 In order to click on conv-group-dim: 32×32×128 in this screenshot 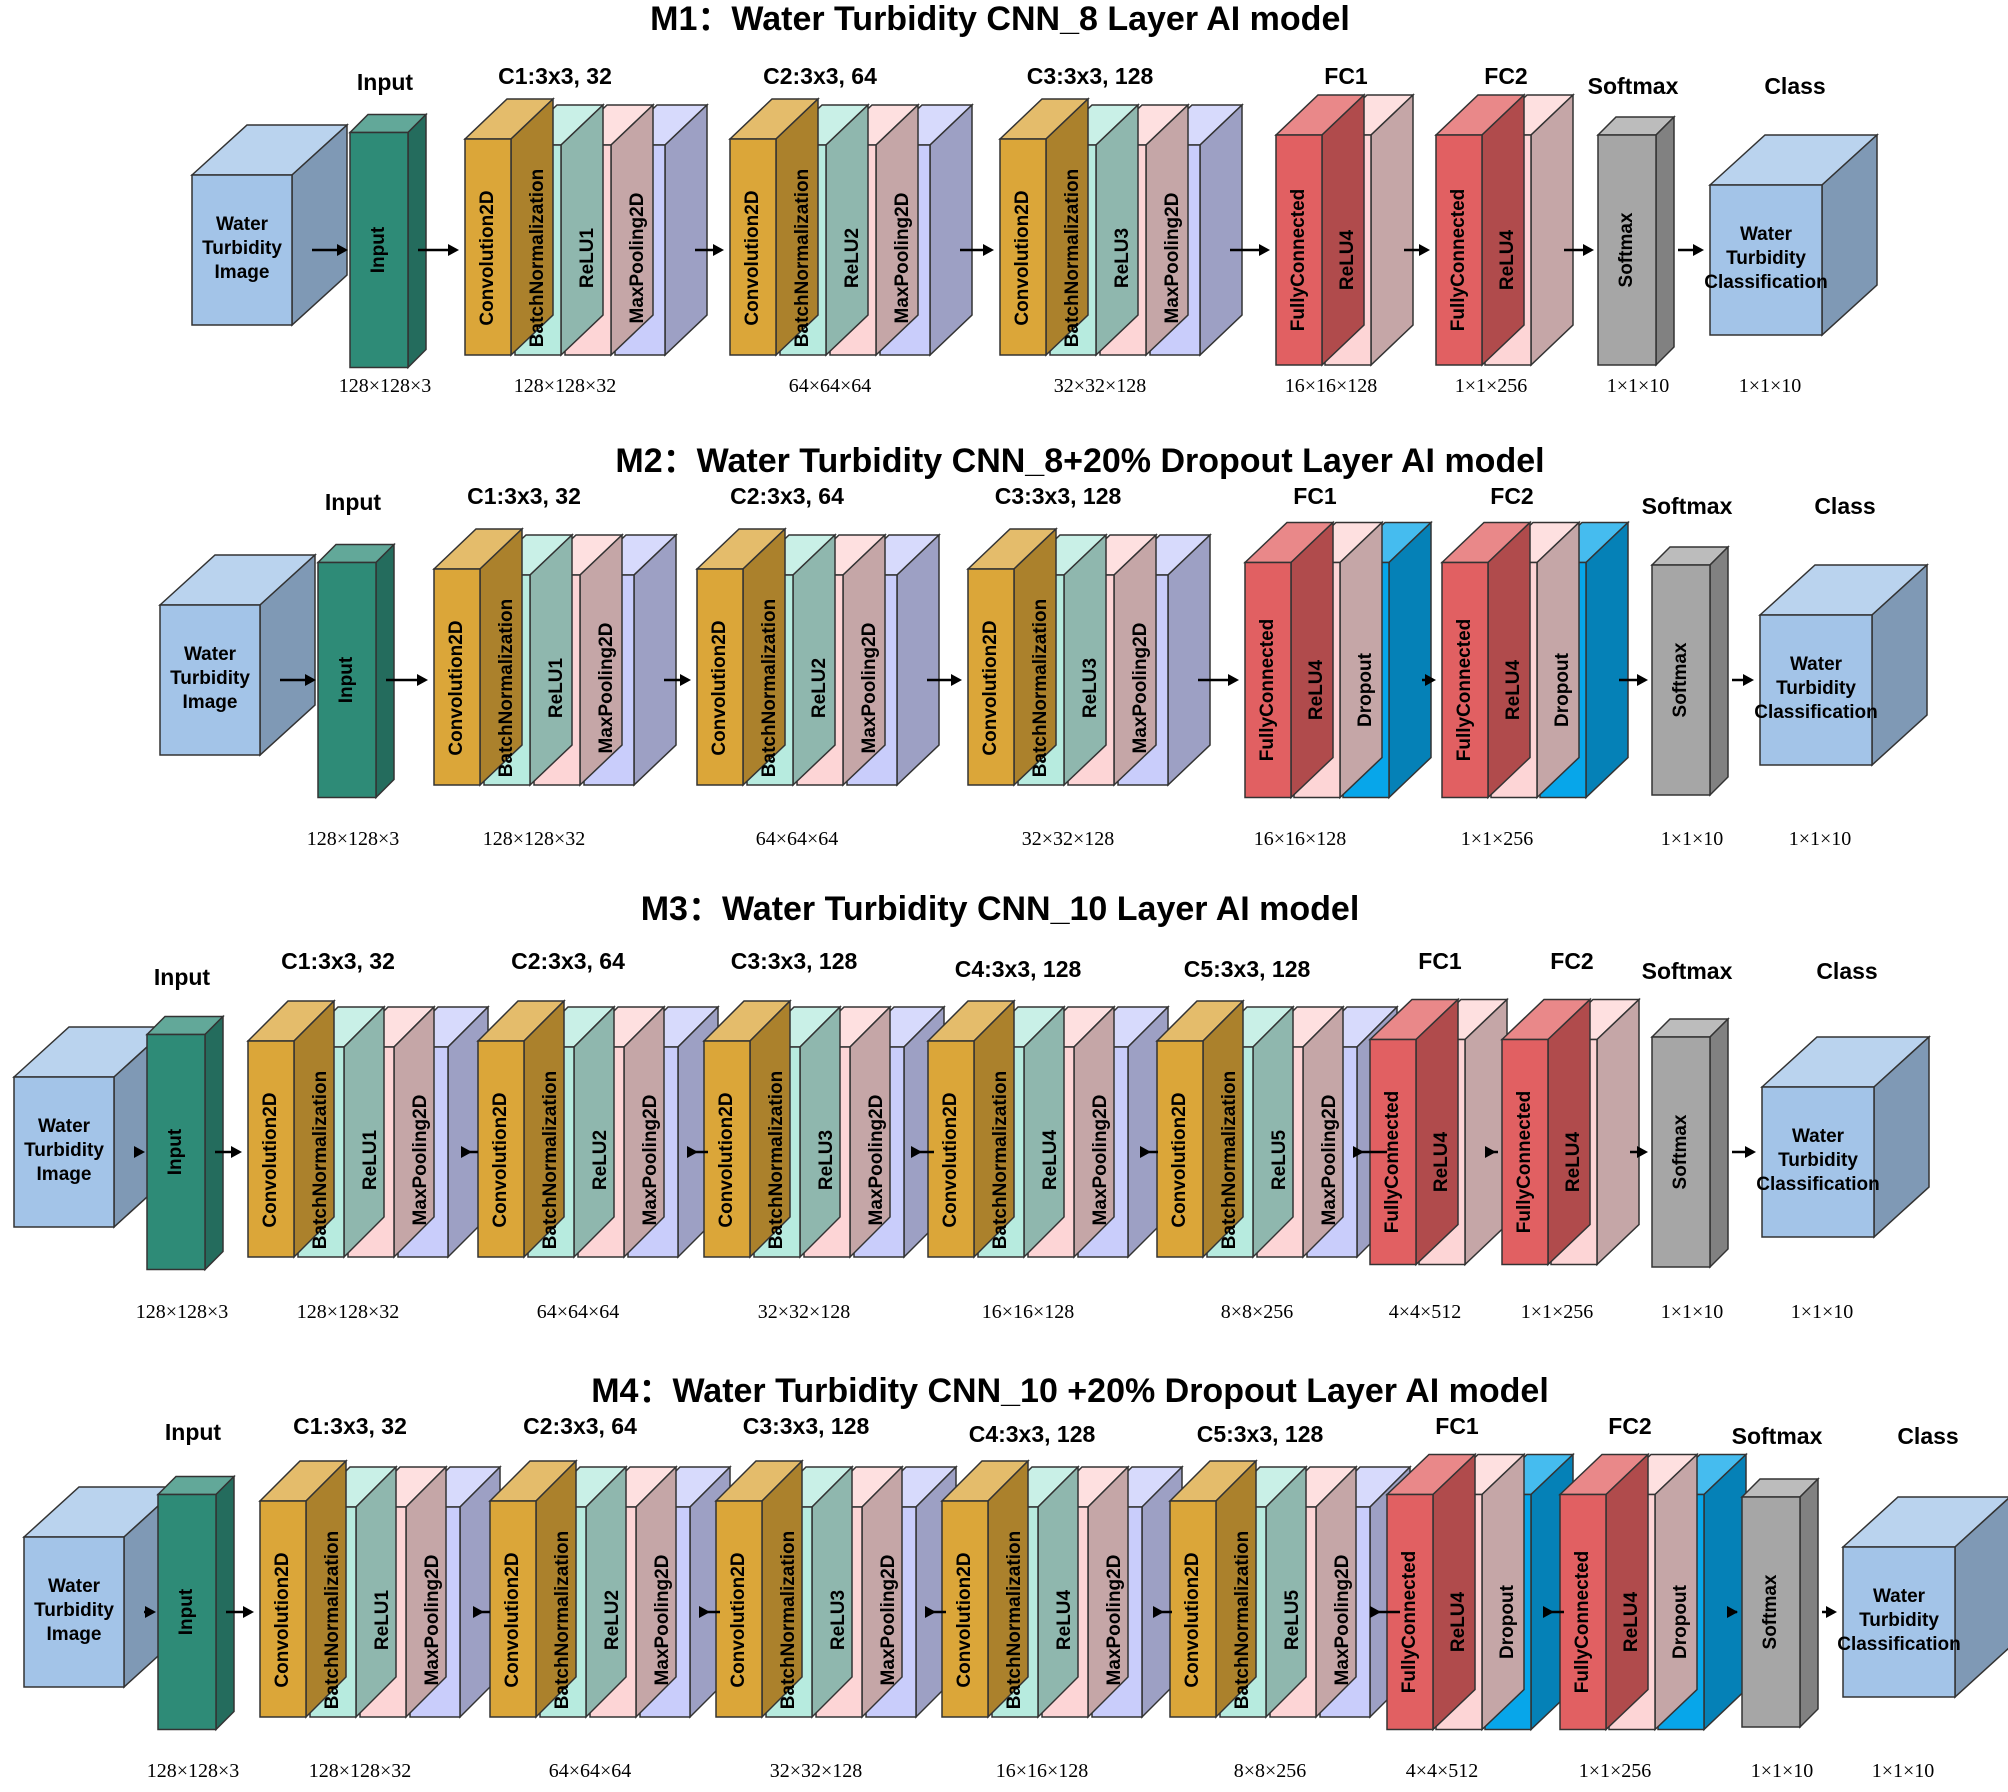, I will do `click(804, 1312)`.